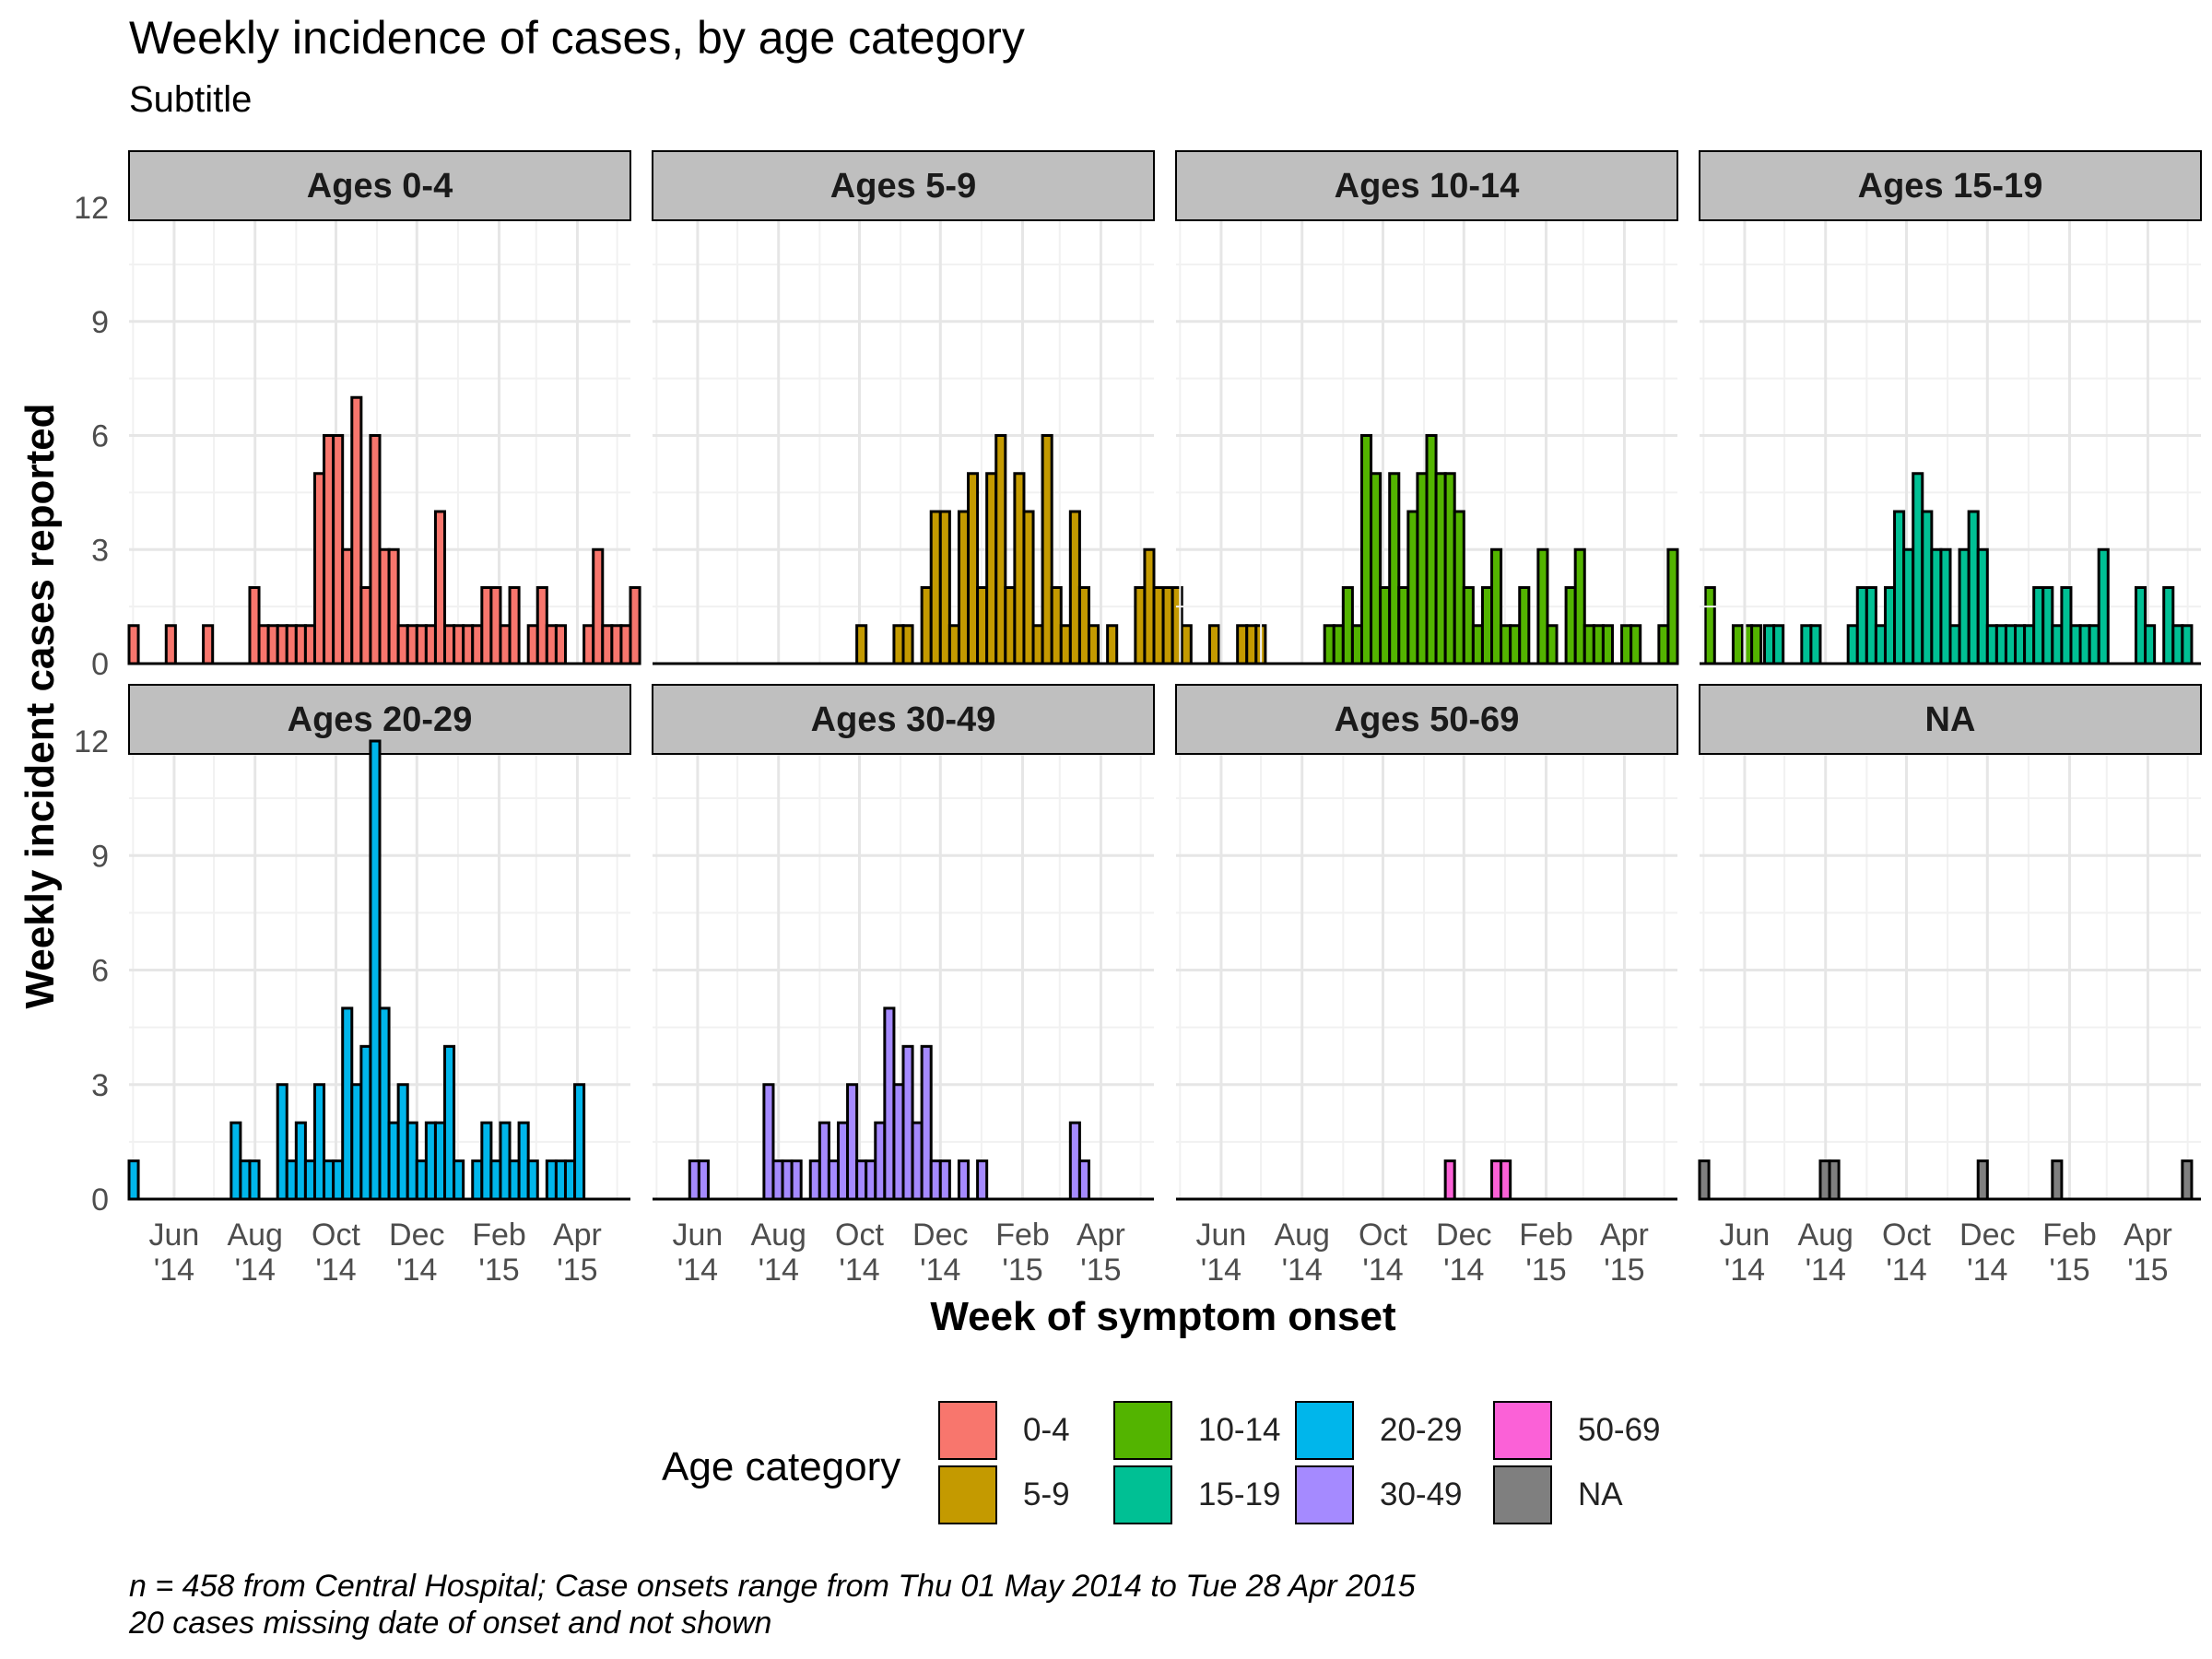  What do you see at coordinates (1163, 1316) in the screenshot?
I see `x-axis-title: Week of symptom onset` at bounding box center [1163, 1316].